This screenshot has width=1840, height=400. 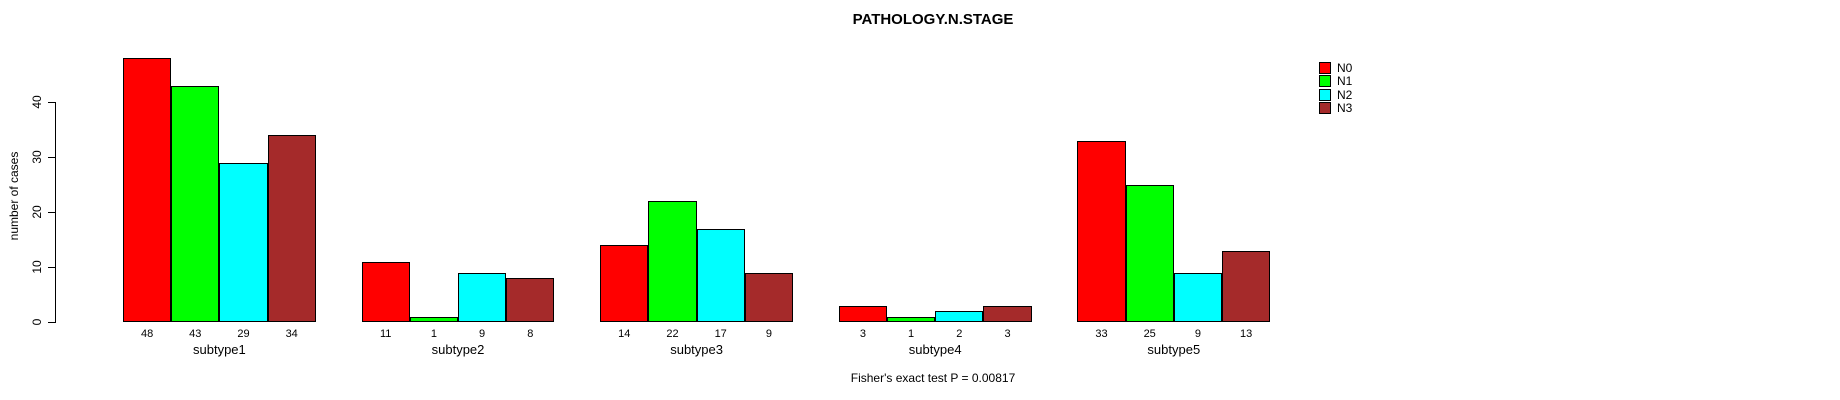 What do you see at coordinates (1345, 81) in the screenshot?
I see `legend-label-N1: N1` at bounding box center [1345, 81].